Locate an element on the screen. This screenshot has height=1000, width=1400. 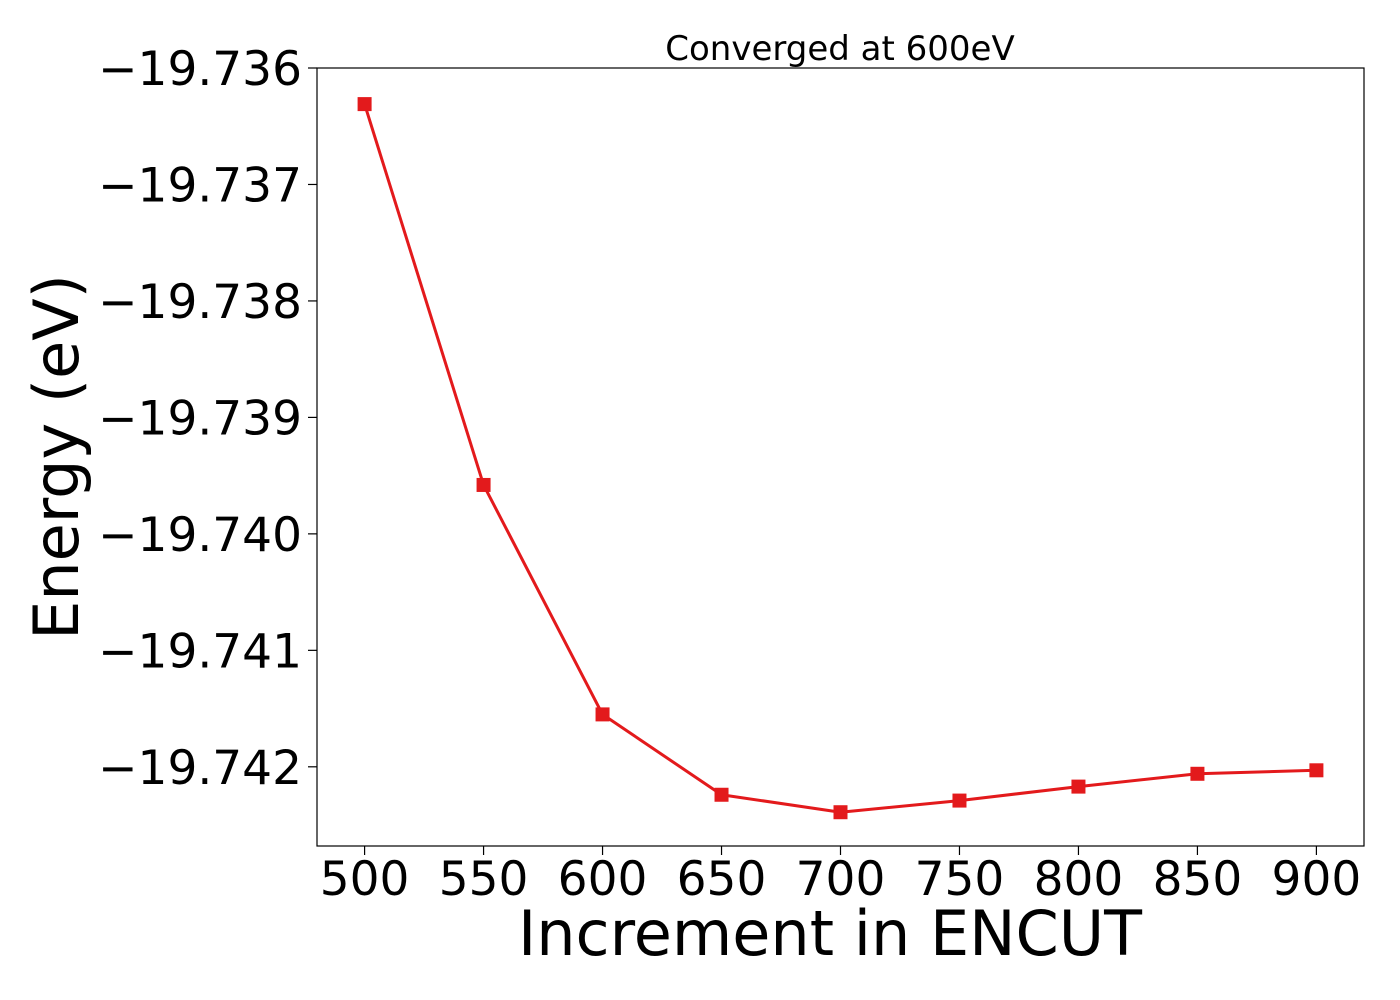
y-axis-title: Energy (eV) is located at coordinates (56, 457).